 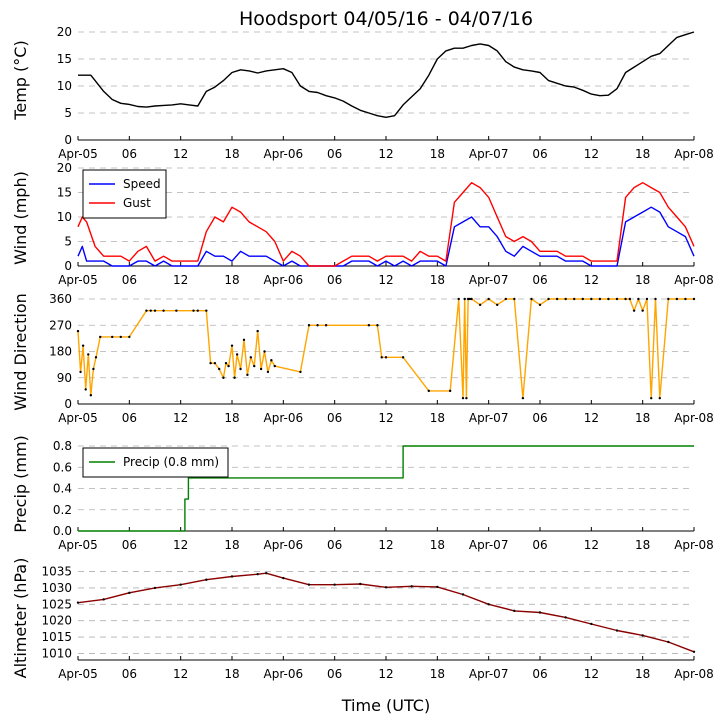 What do you see at coordinates (64, 168) in the screenshot?
I see `y-tick-label: 20` at bounding box center [64, 168].